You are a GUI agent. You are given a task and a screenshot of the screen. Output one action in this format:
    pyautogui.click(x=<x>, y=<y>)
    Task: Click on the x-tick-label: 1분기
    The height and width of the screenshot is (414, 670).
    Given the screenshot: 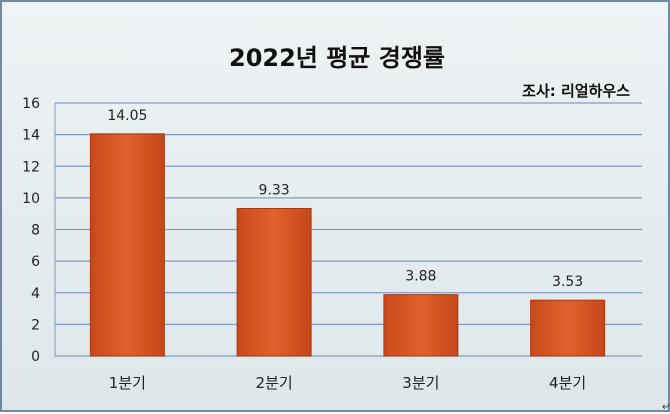 What is the action you would take?
    pyautogui.click(x=127, y=383)
    